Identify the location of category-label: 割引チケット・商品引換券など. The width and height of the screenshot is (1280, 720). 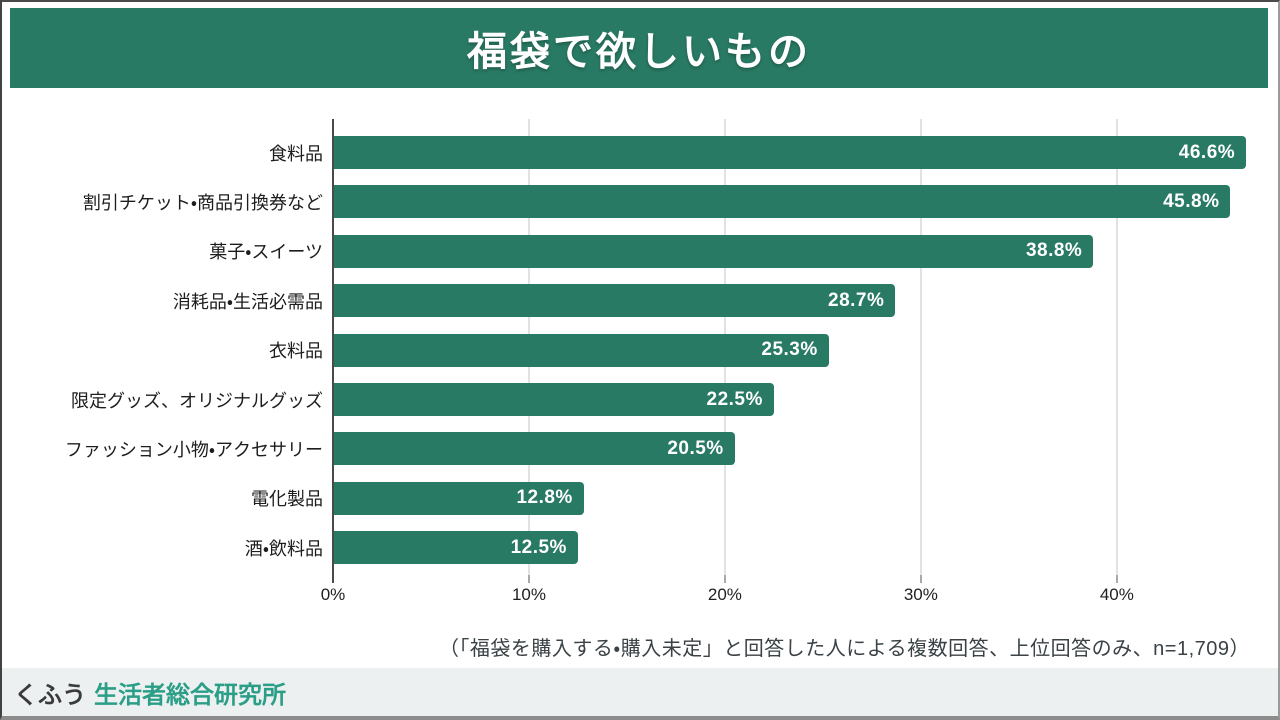
(202, 202).